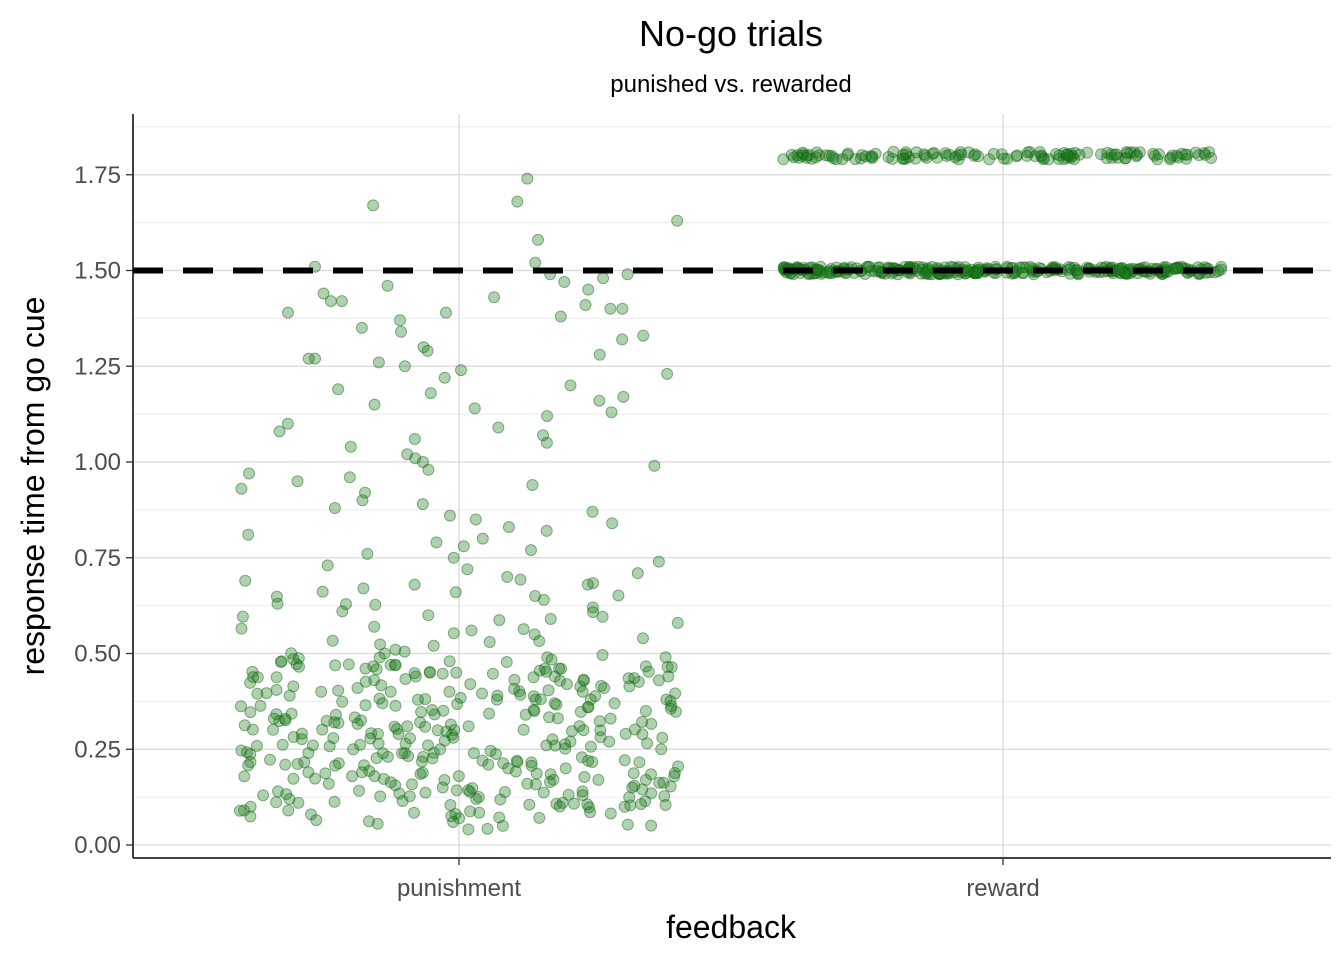 The width and height of the screenshot is (1344, 960). Describe the element at coordinates (97, 845) in the screenshot. I see `y-tick-label: 0.00` at that location.